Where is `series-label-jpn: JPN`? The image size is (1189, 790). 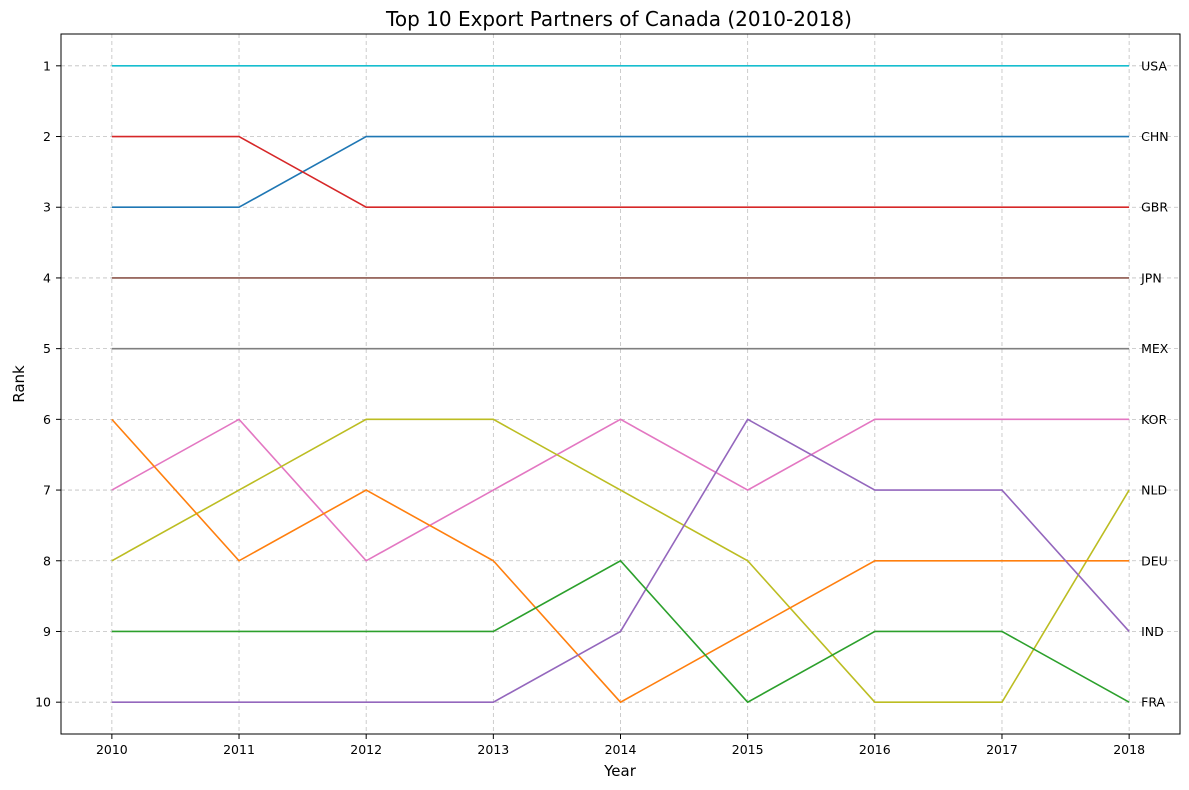 series-label-jpn: JPN is located at coordinates (1151, 277).